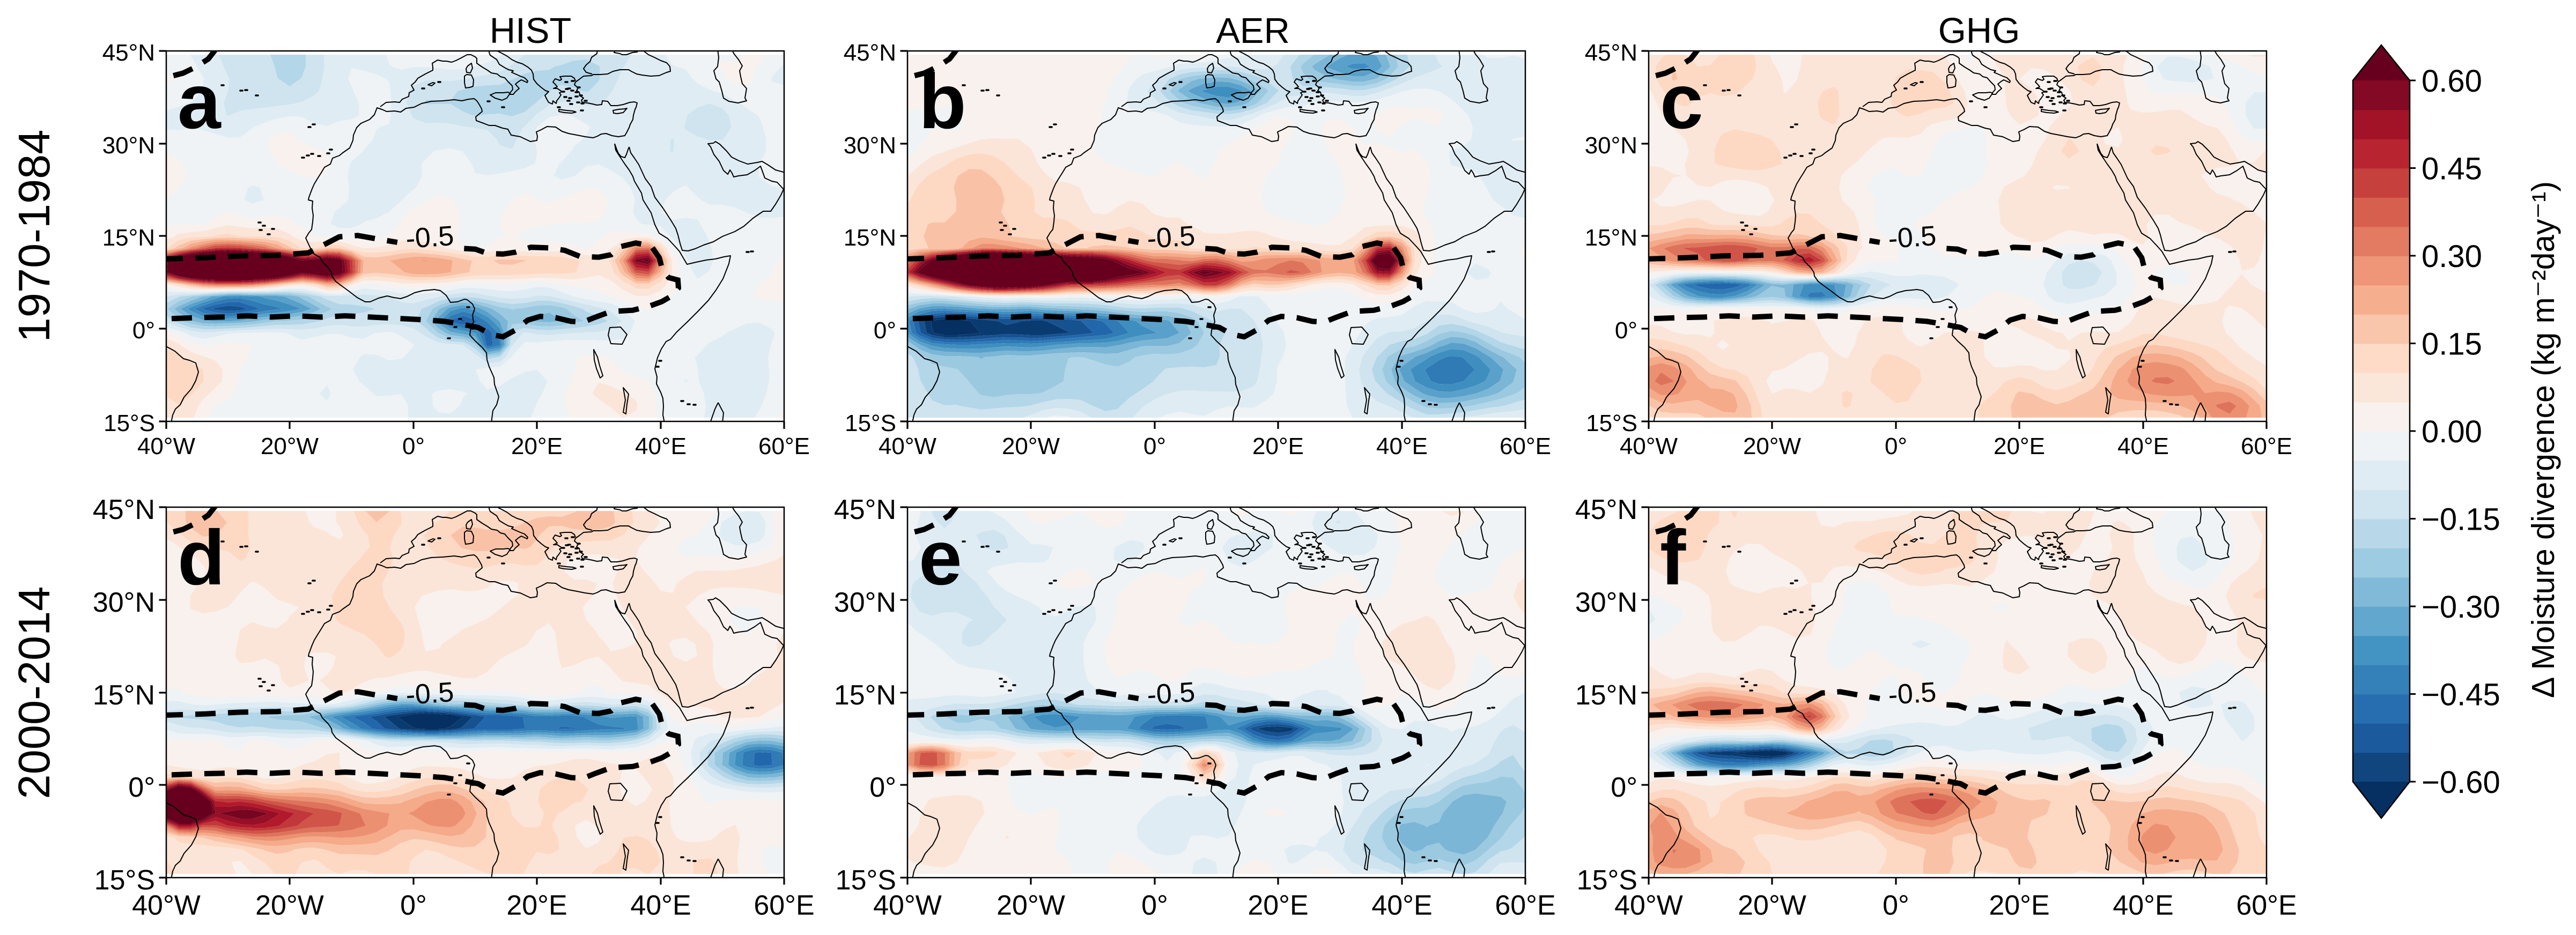 The image size is (2576, 935). I want to click on svg-text: HIST, so click(531, 31).